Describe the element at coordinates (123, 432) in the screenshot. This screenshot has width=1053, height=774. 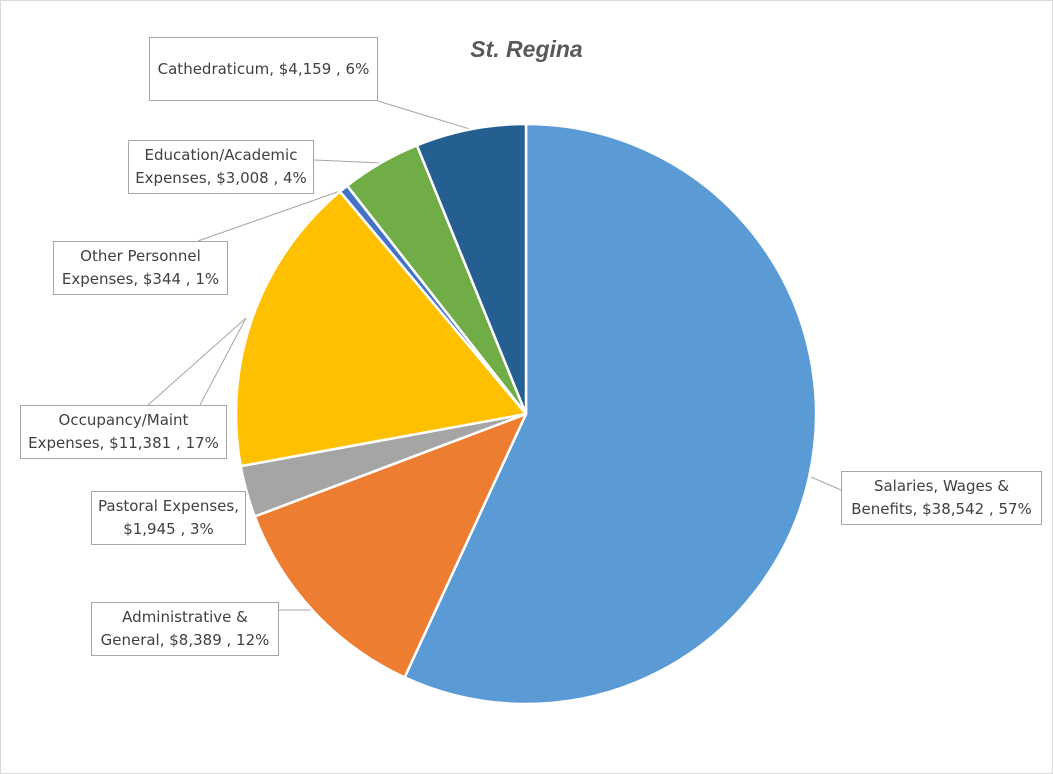
I see `data-label-occupancy: Occupancy/Maint Expenses, $11,381 , 17%` at that location.